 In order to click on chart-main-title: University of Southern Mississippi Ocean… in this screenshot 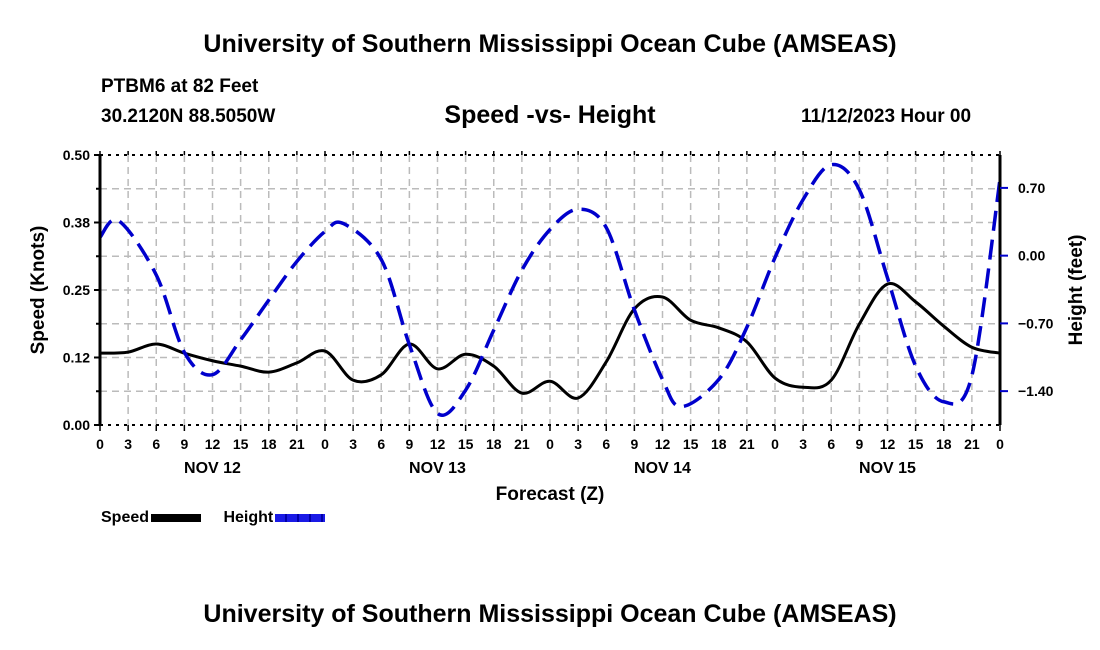, I will do `click(550, 44)`.